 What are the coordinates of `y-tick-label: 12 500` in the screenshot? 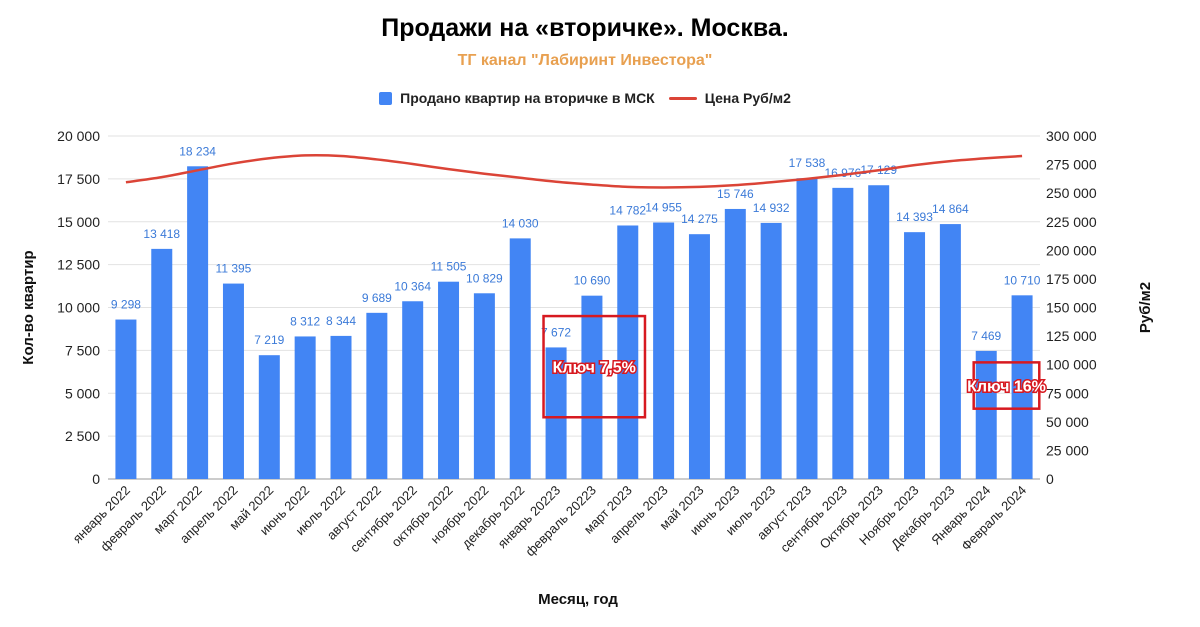 It's located at (78, 265).